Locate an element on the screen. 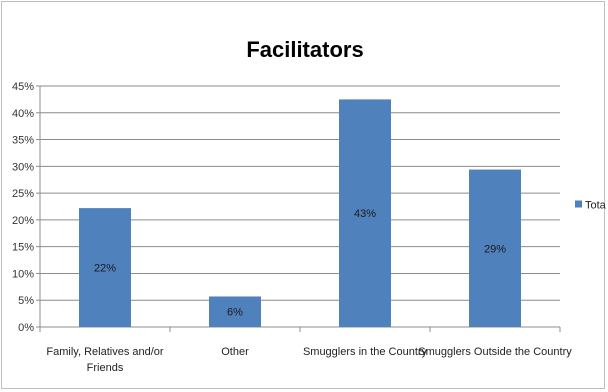 This screenshot has height=392, width=608. data-label: 6% is located at coordinates (235, 313).